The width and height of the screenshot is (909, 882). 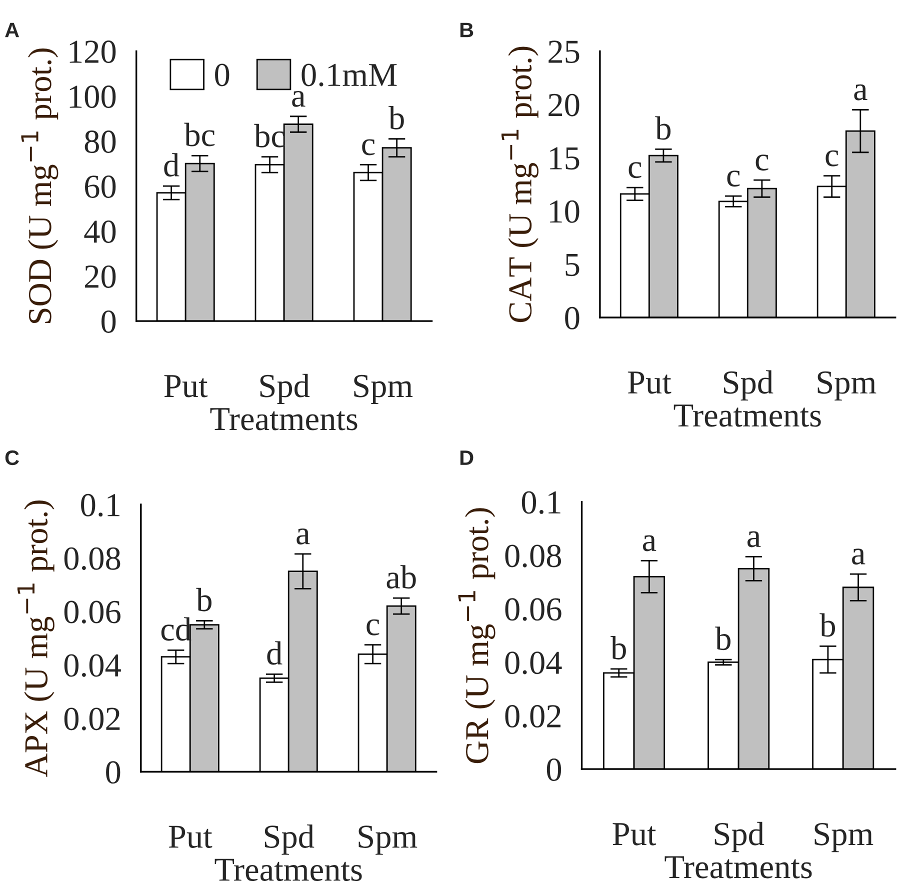 I want to click on chart-title: A, so click(x=12, y=30).